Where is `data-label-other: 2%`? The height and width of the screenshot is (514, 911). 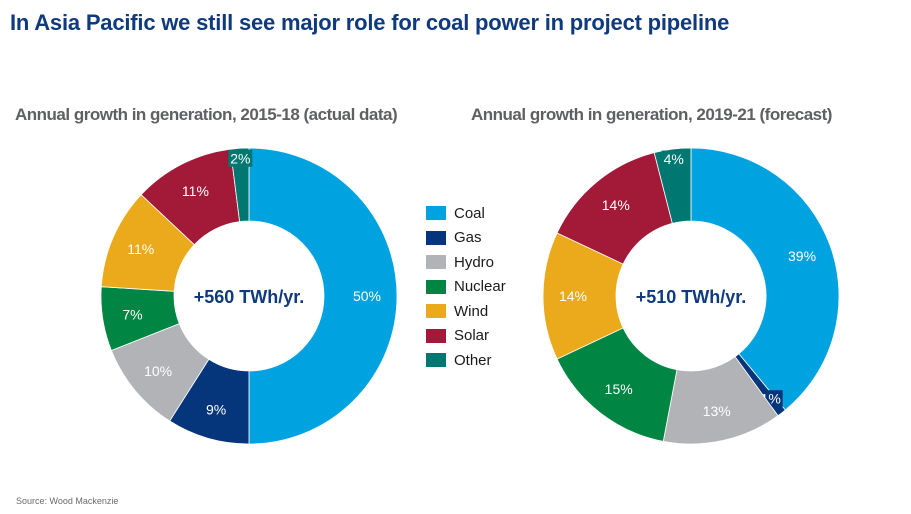 data-label-other: 2% is located at coordinates (240, 158).